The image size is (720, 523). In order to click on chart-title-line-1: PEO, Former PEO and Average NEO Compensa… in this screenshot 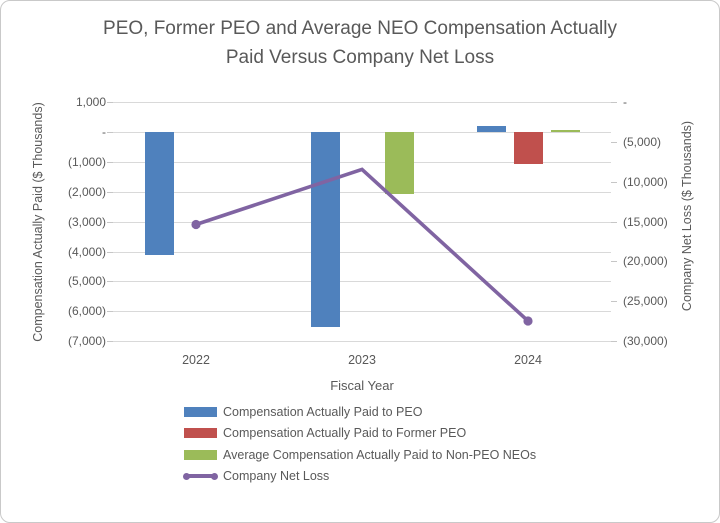, I will do `click(360, 28)`.